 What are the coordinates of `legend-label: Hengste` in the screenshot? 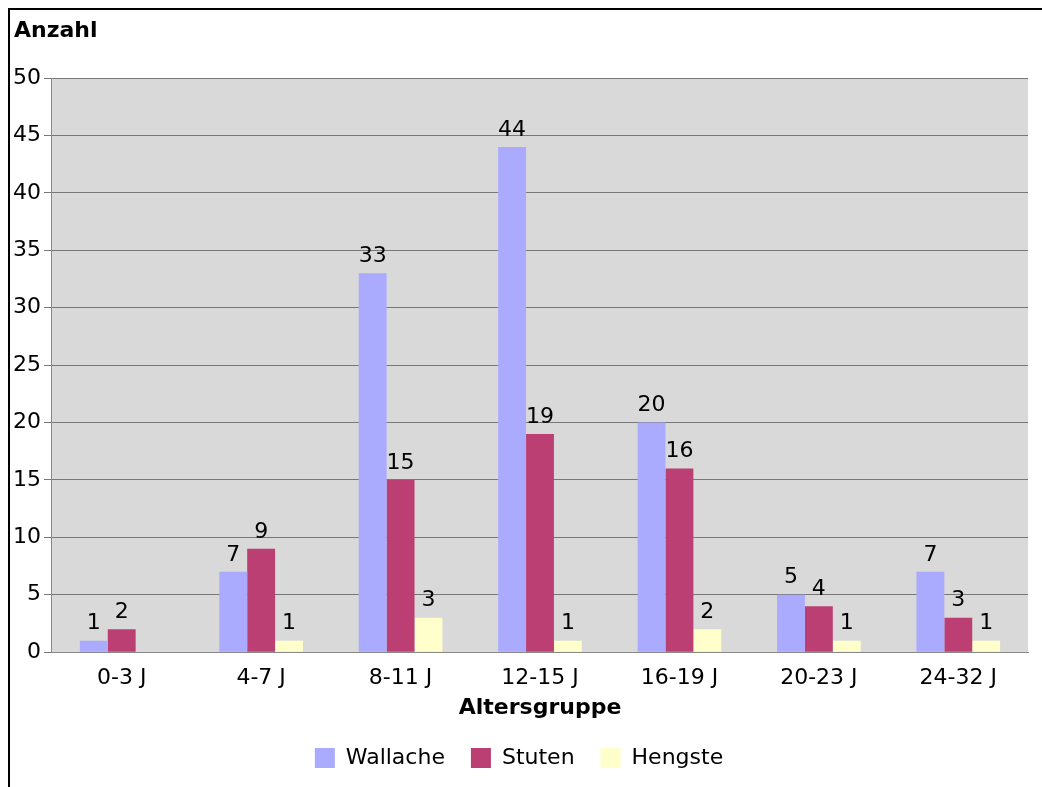 It's located at (677, 756).